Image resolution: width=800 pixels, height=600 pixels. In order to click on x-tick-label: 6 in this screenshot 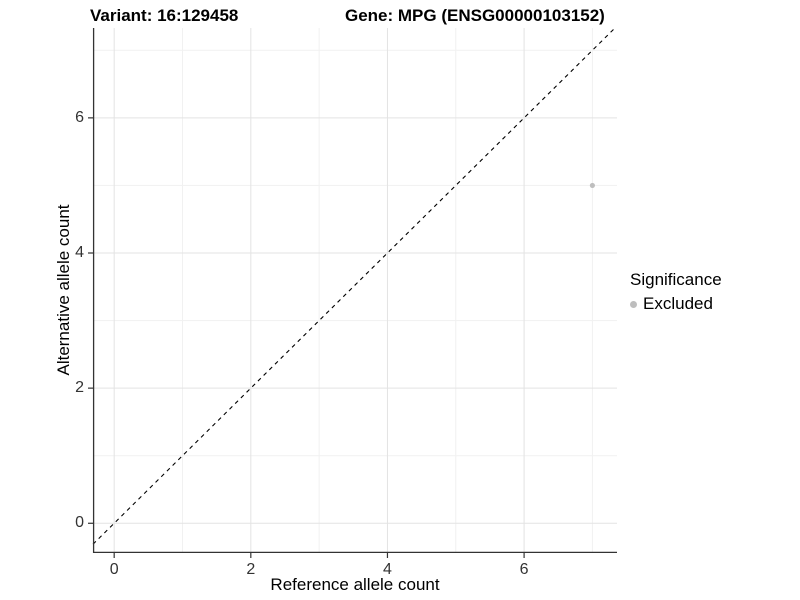, I will do `click(524, 569)`.